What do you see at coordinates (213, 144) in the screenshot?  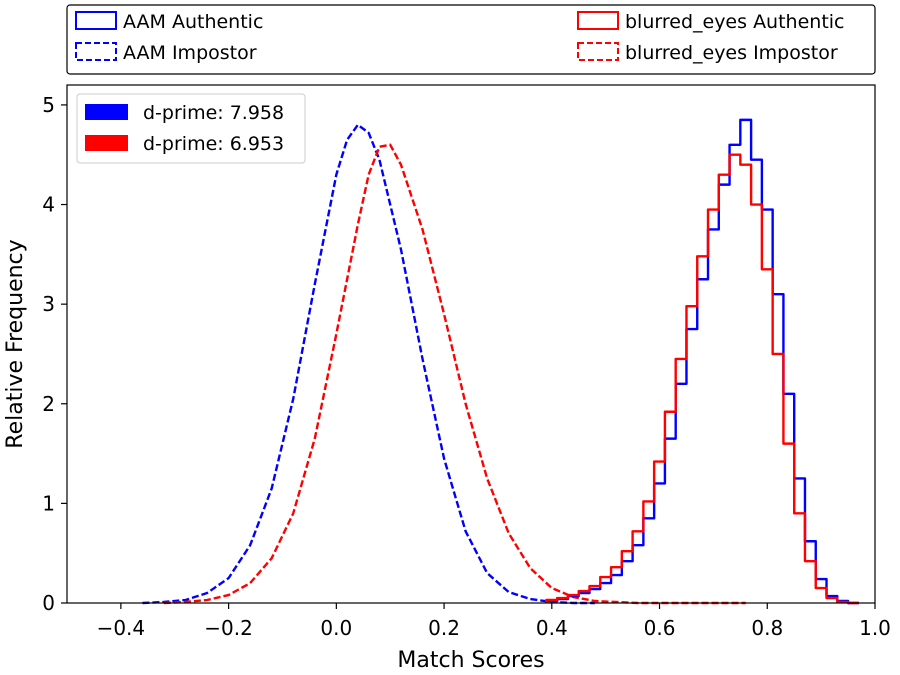 I see `dprime-label-blurred: d-prime: 6.953` at bounding box center [213, 144].